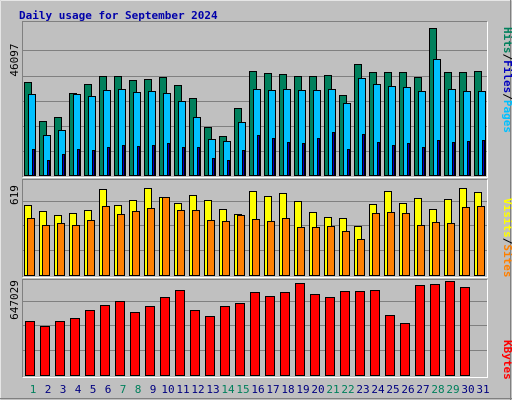  Describe the element at coordinates (407, 389) in the screenshot. I see `day-label: 26` at that location.